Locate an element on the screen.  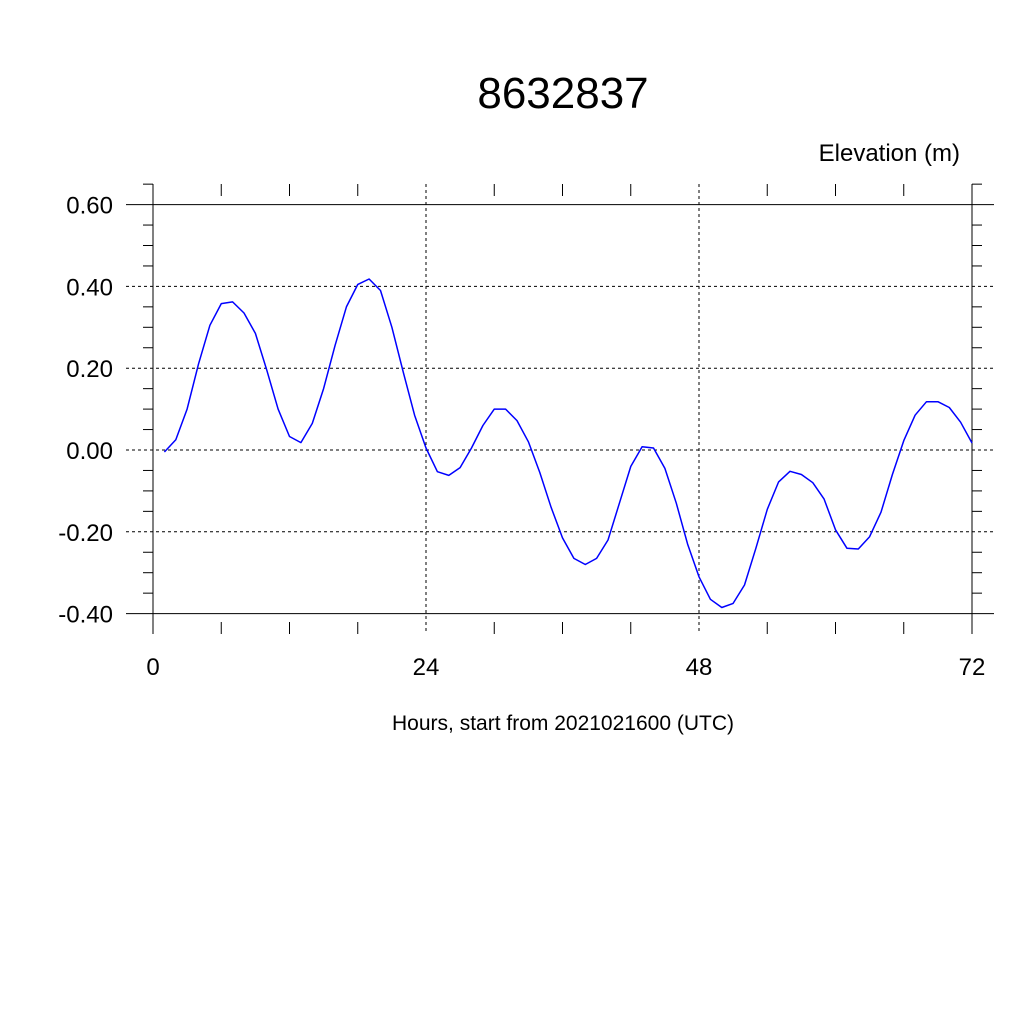
x-tick-label: 24 is located at coordinates (426, 667).